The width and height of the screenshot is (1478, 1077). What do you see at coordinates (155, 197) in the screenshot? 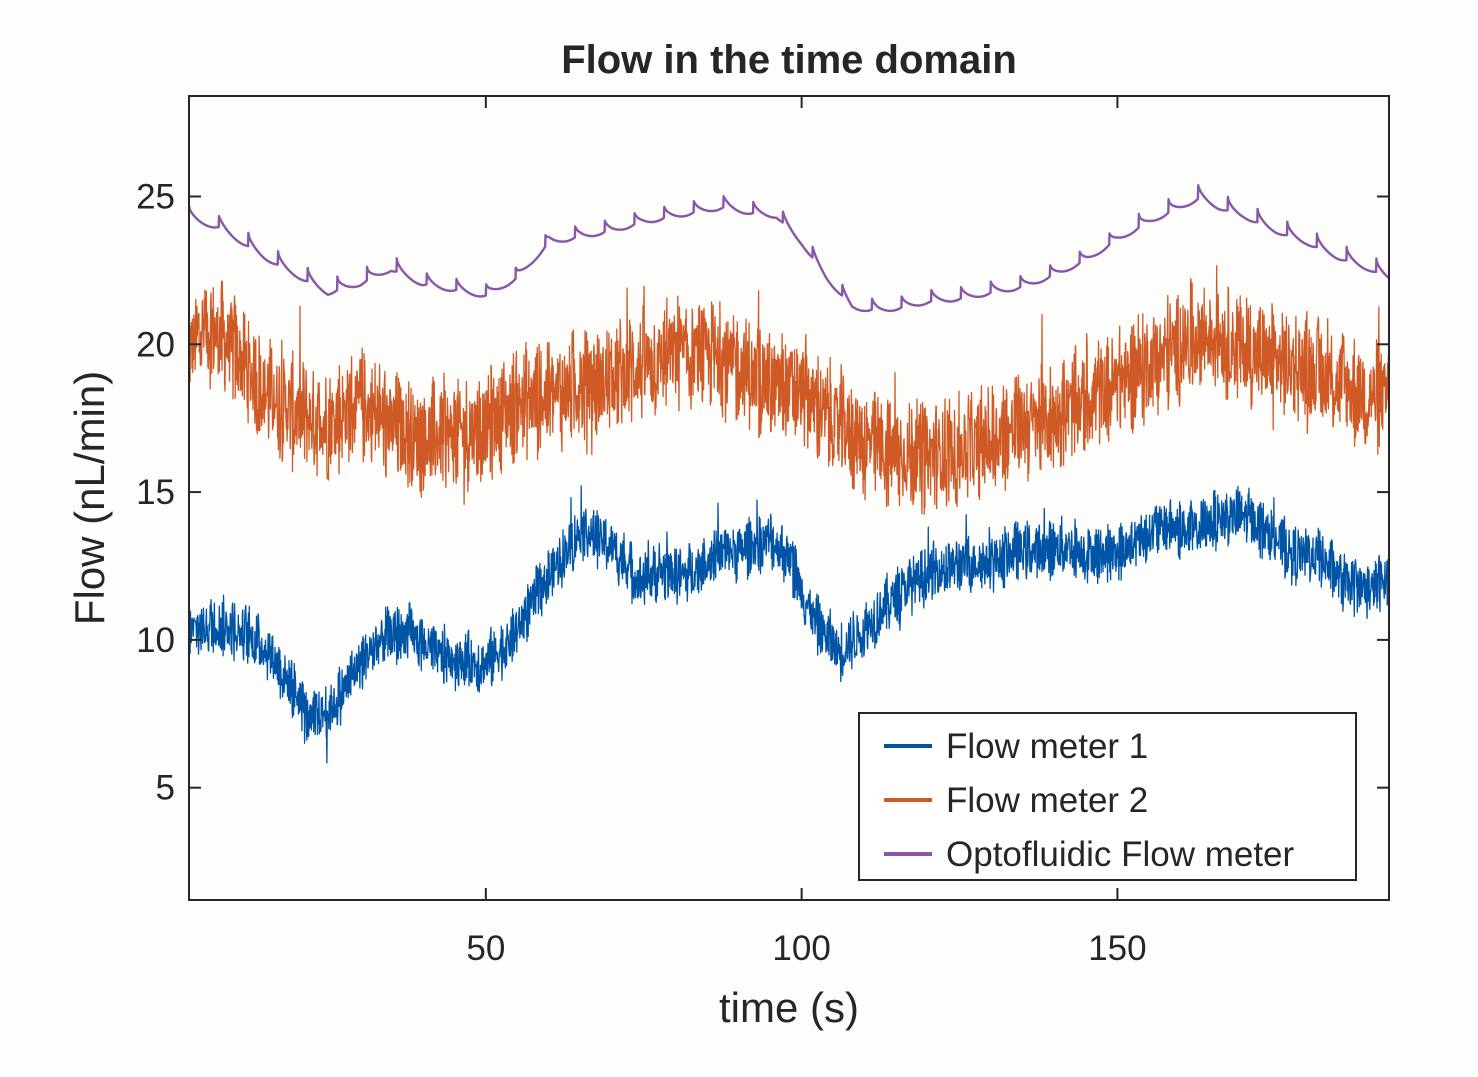
I see `y-tick-label: 25` at bounding box center [155, 197].